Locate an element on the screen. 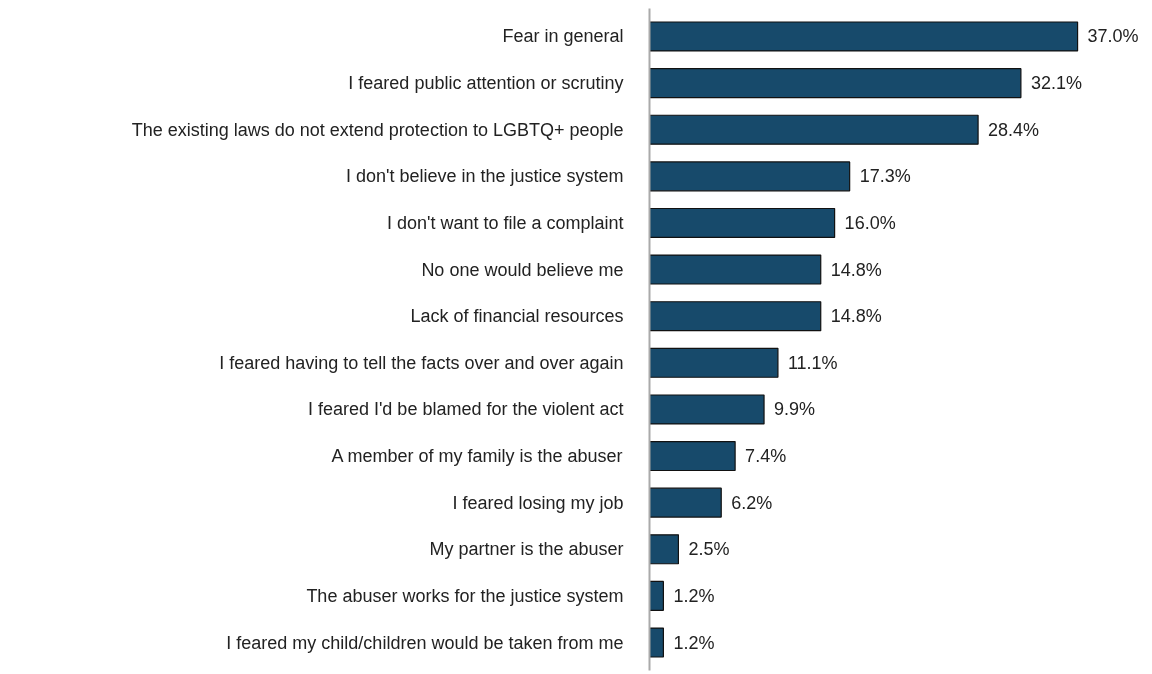 The height and width of the screenshot is (674, 1152). y-tick-label: Lack of financial resources is located at coordinates (517, 316).